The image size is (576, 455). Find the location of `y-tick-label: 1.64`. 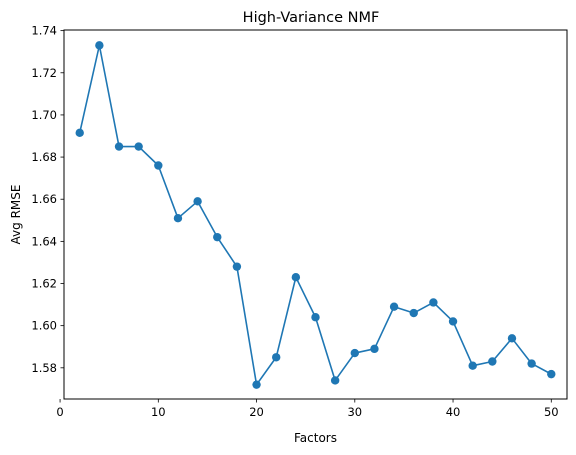

y-tick-label: 1.64 is located at coordinates (44, 241).